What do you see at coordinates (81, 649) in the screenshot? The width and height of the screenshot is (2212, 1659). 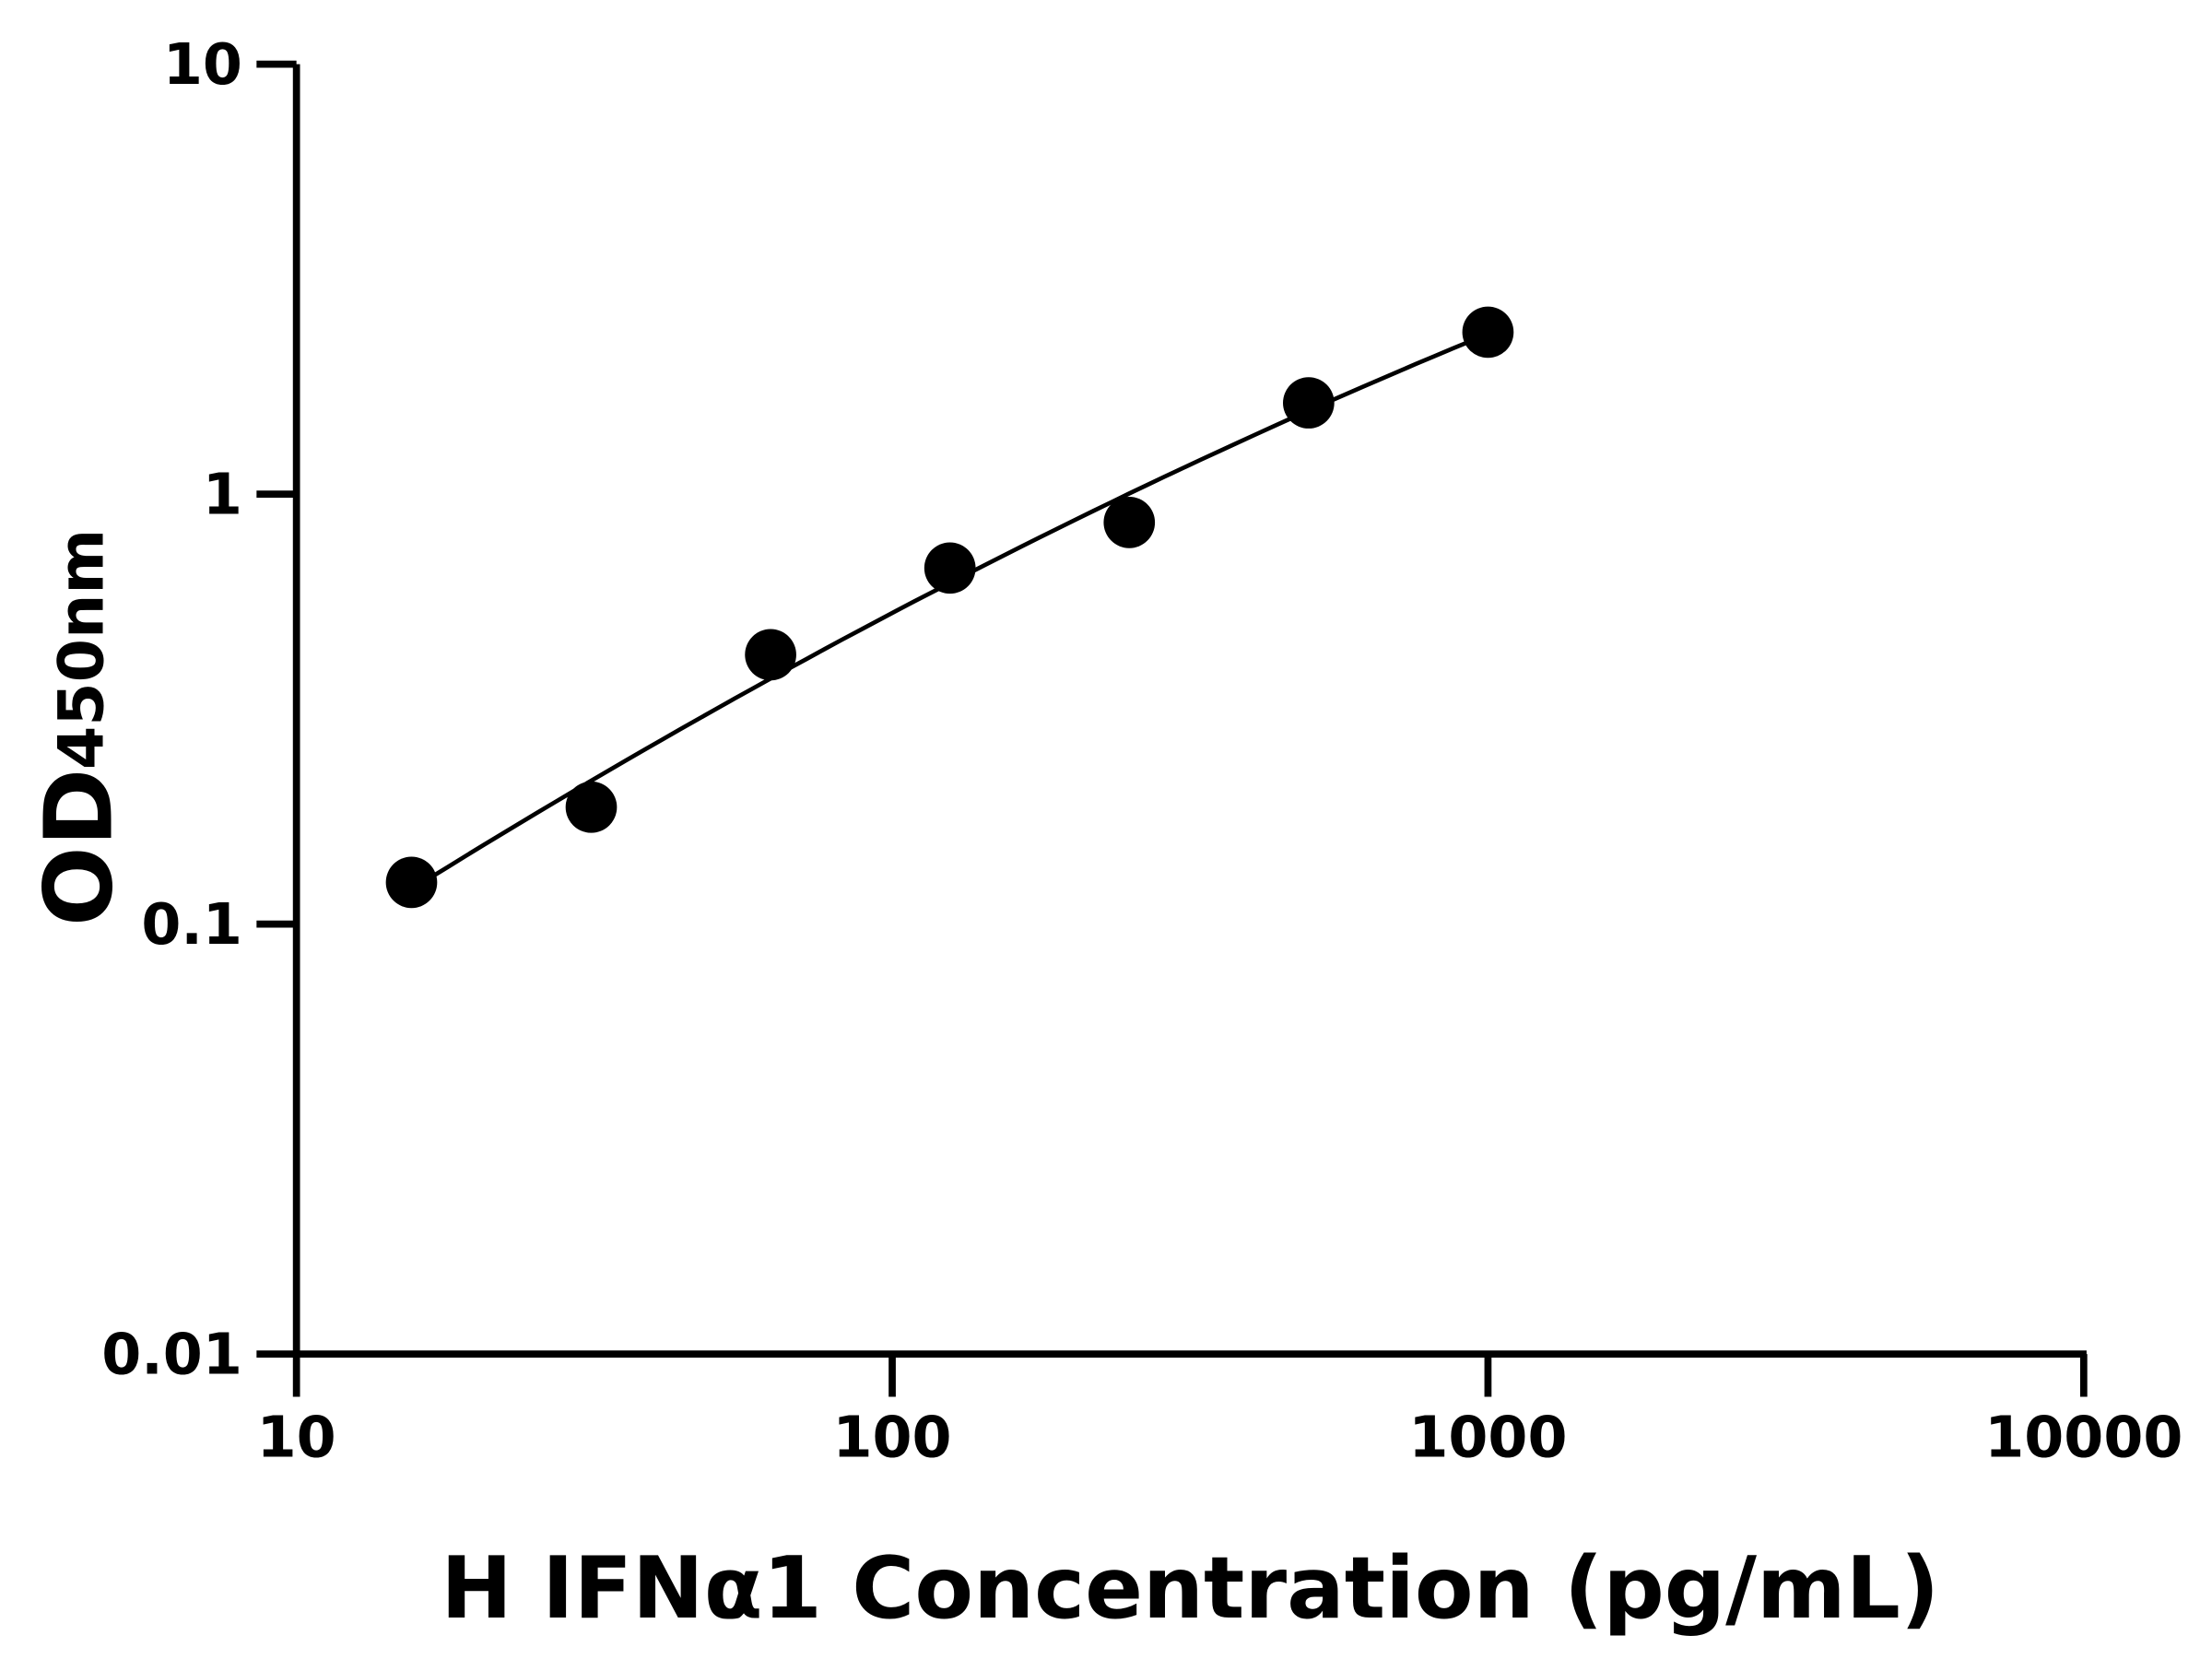 I see `y-axis-label-sub: 450nm` at bounding box center [81, 649].